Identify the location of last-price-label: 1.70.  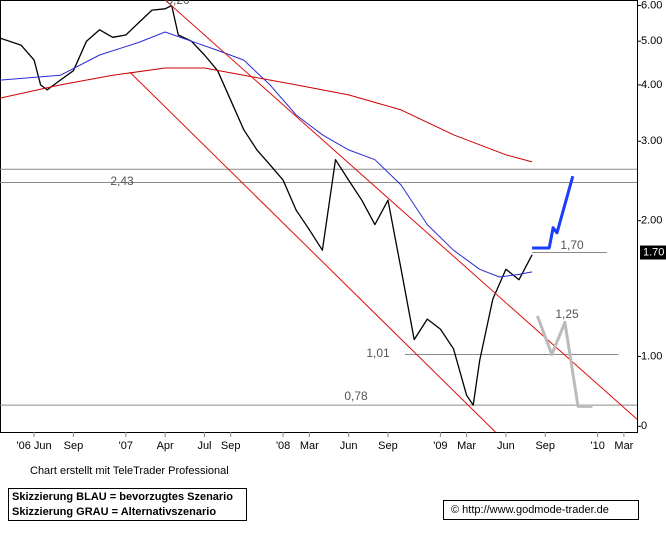
(653, 252).